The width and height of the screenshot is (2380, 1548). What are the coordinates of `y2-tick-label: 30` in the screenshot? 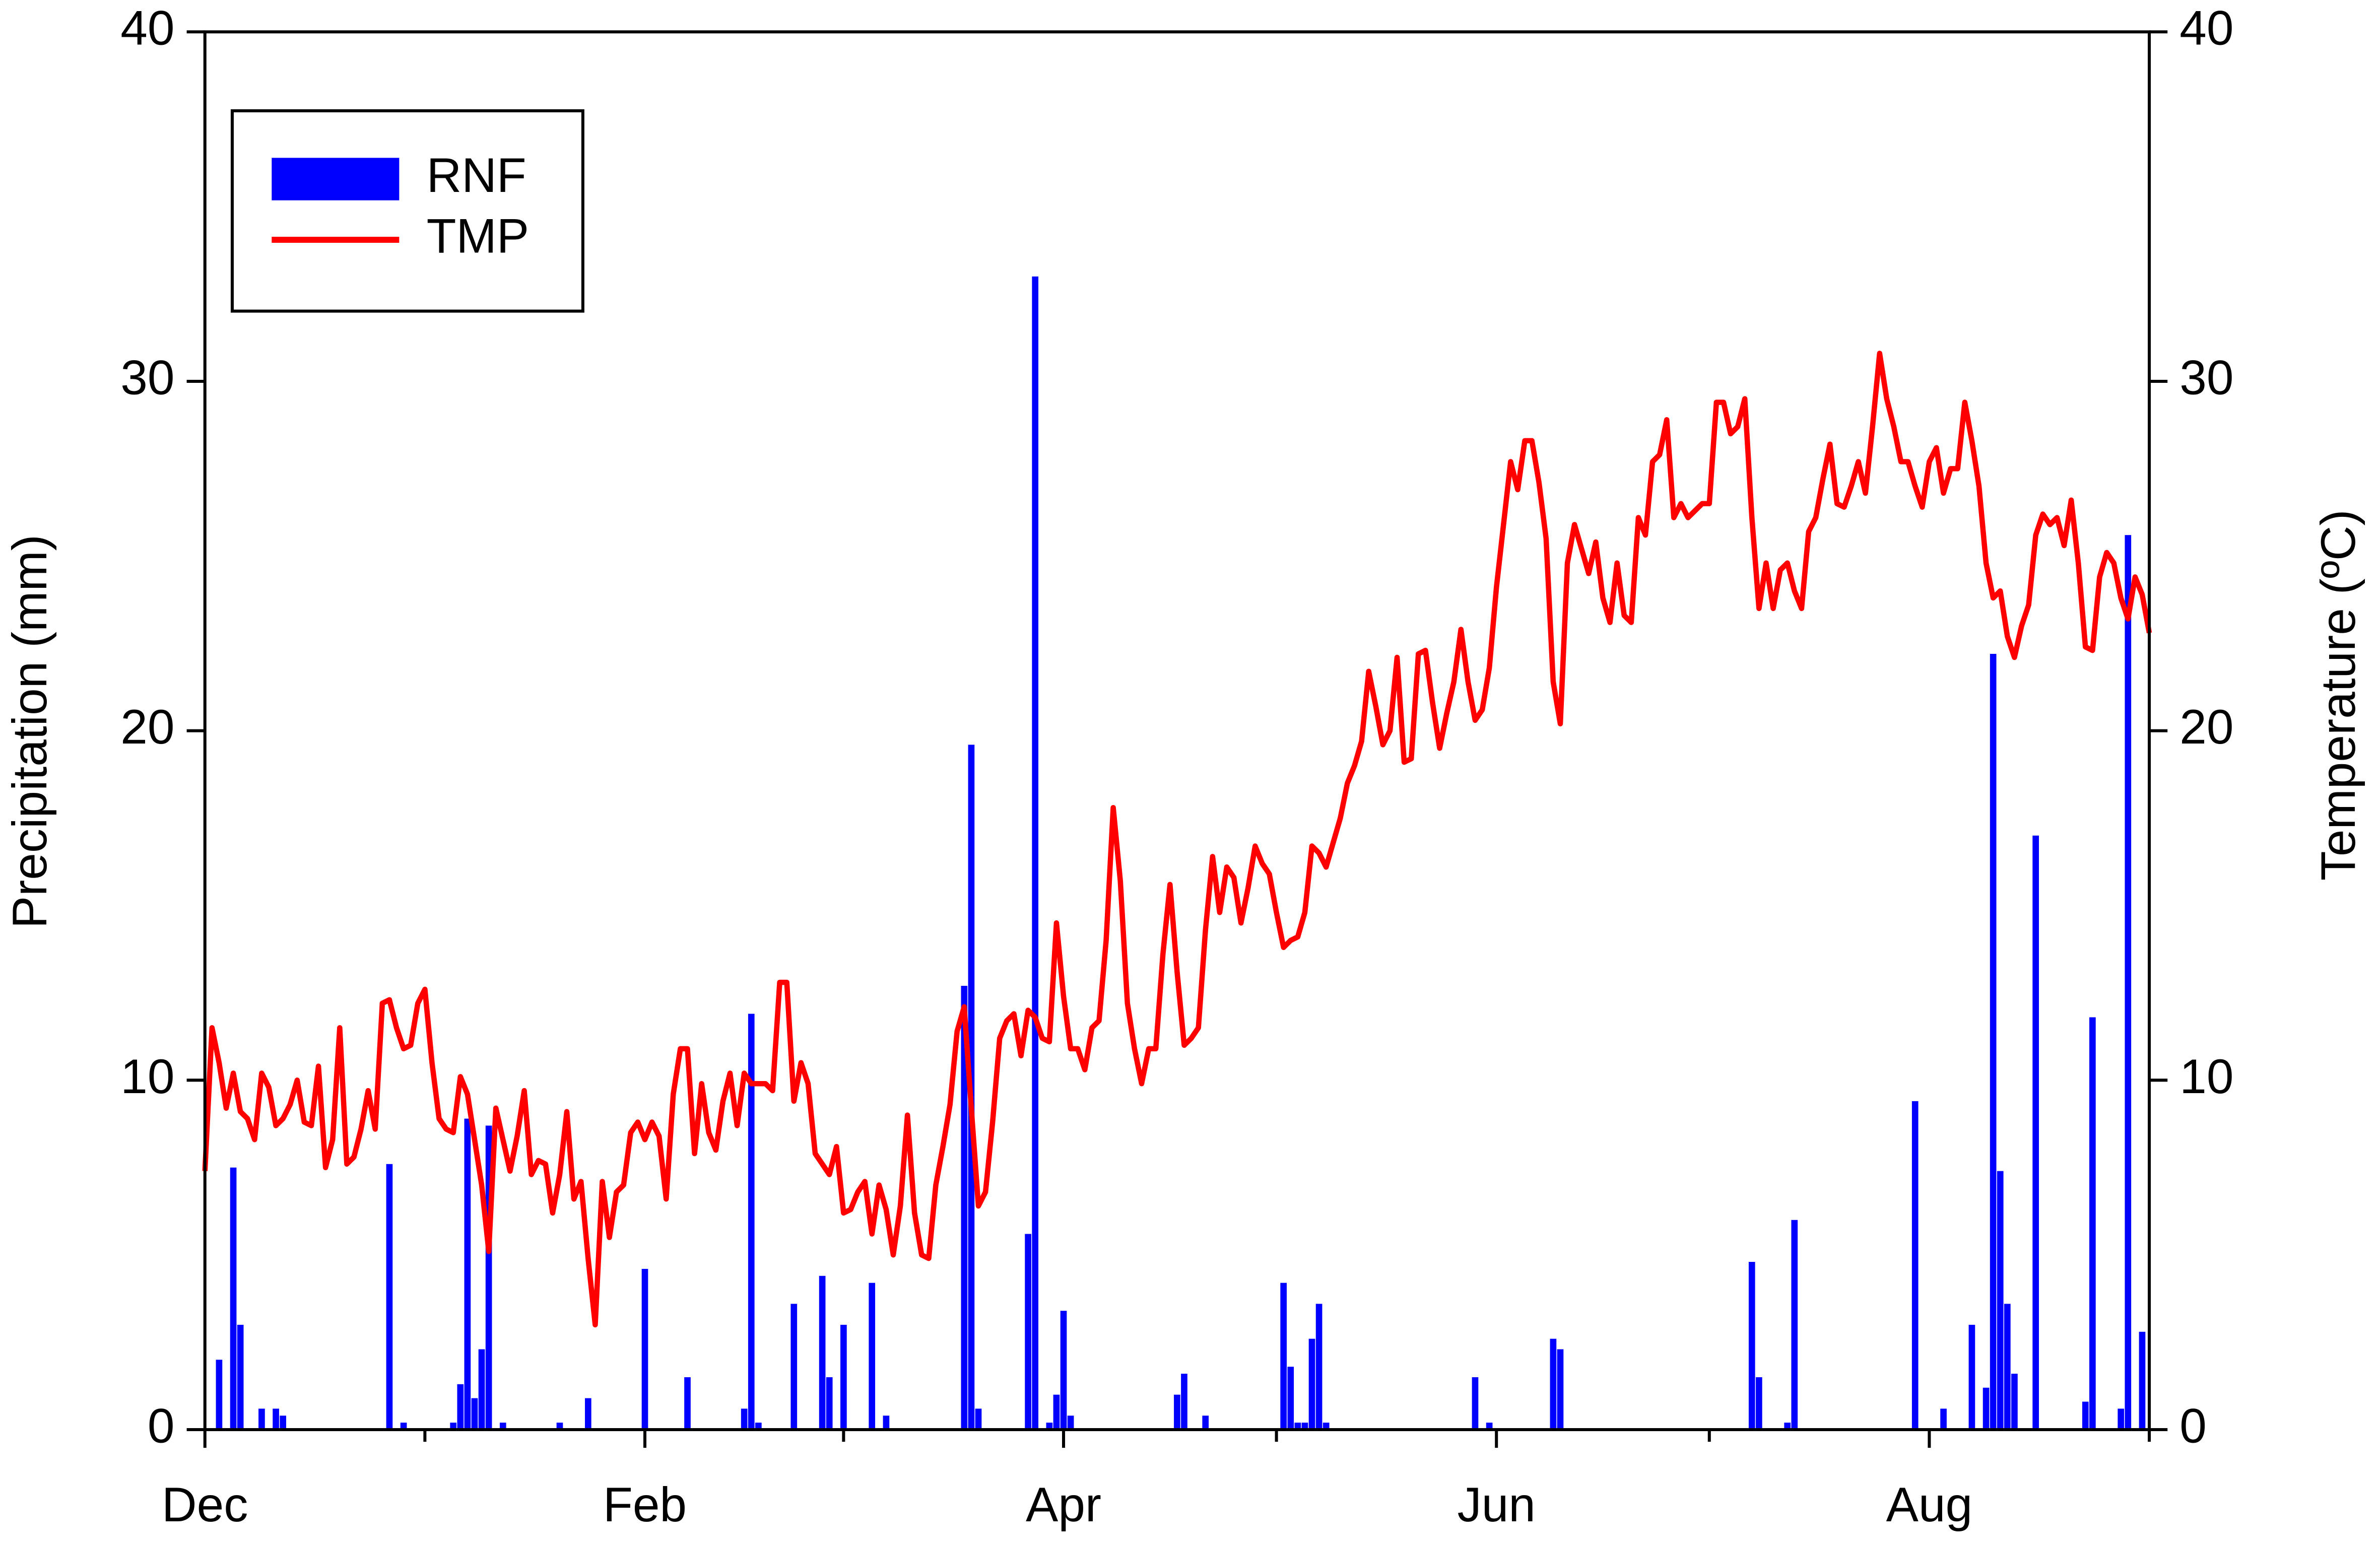 It's located at (2206, 378).